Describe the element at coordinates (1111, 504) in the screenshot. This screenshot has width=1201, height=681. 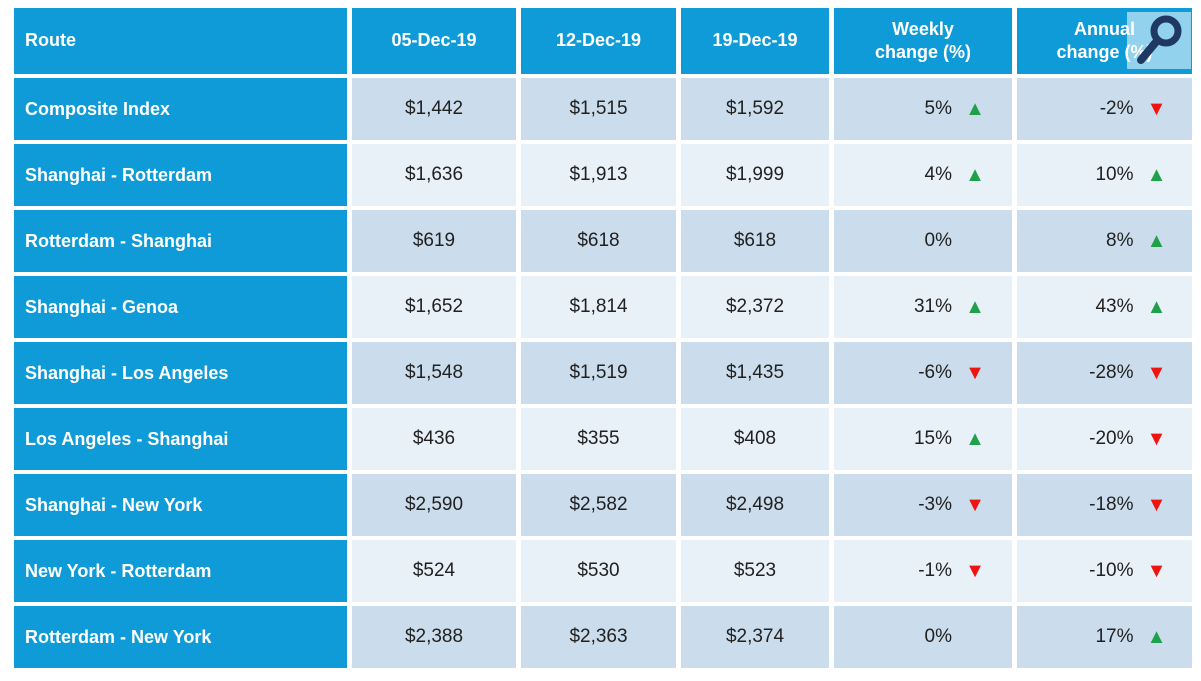
I see `annual-change-value: -18%` at that location.